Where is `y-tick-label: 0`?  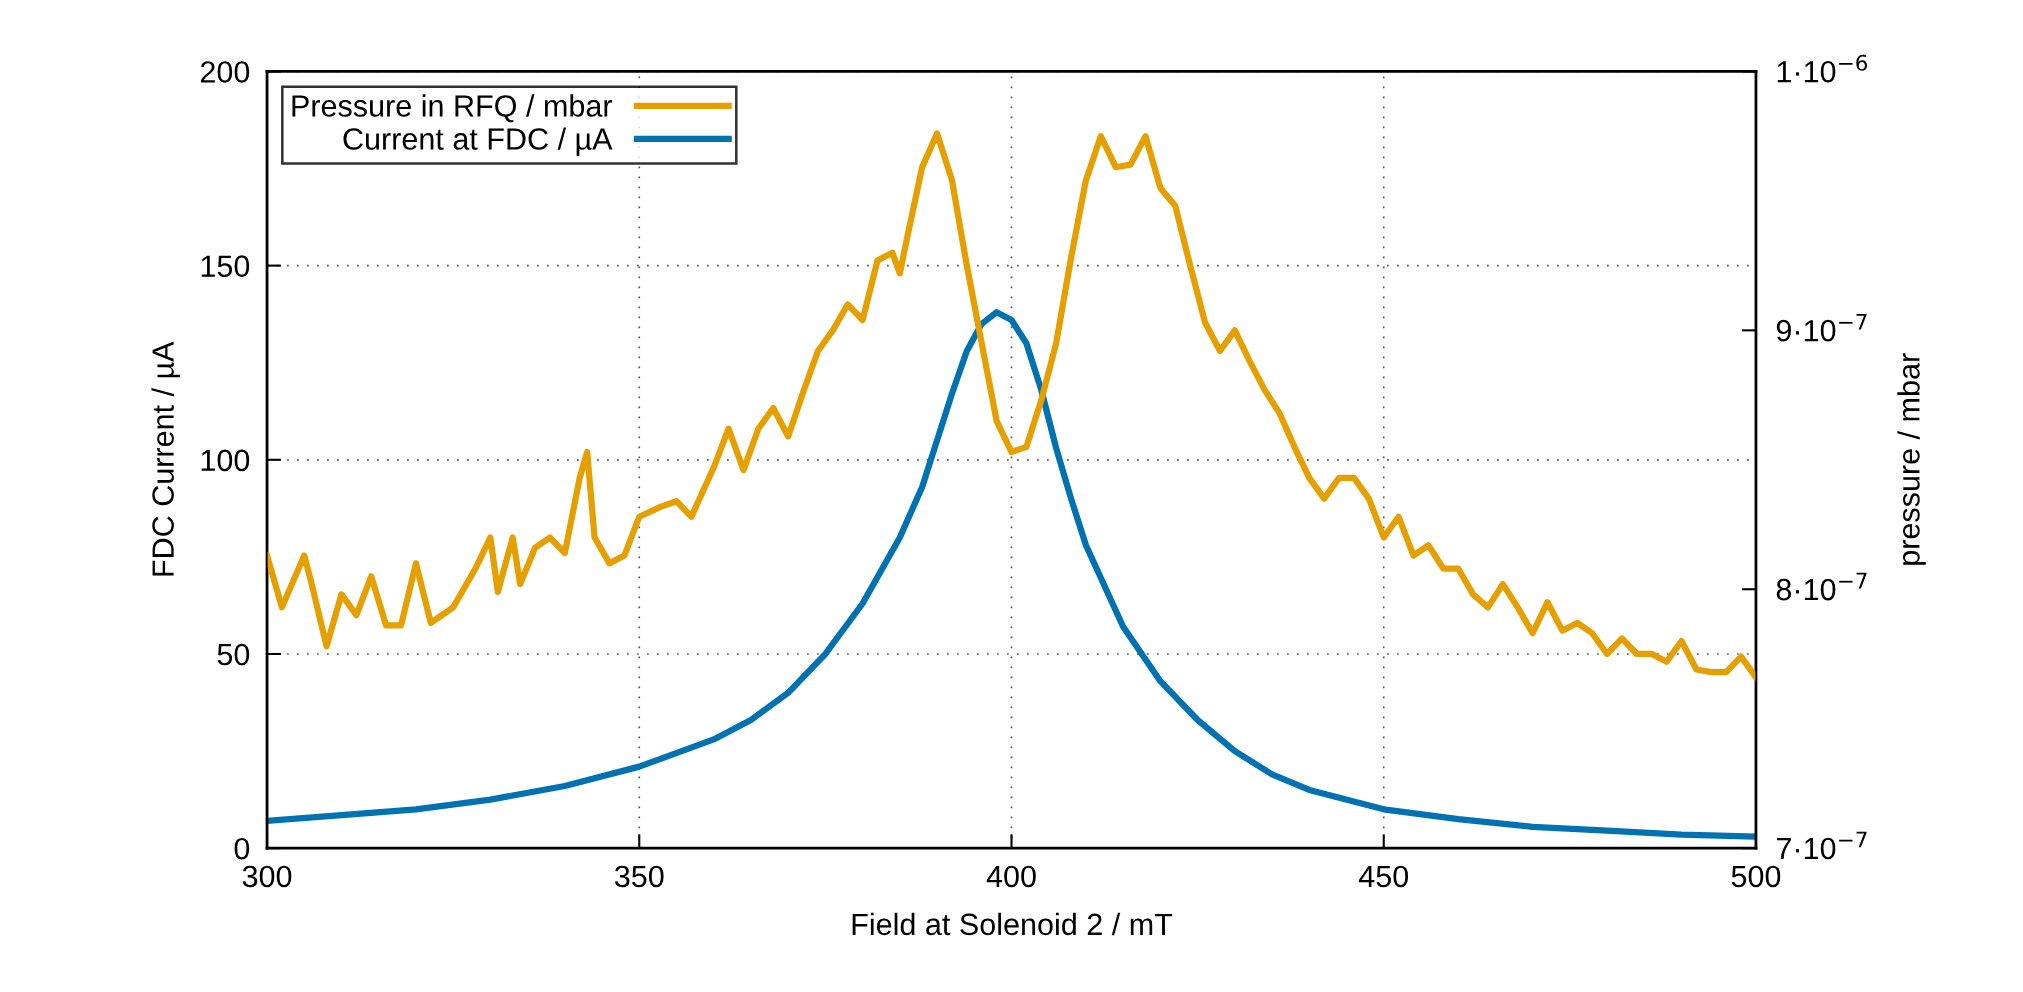
y-tick-label: 0 is located at coordinates (242, 848).